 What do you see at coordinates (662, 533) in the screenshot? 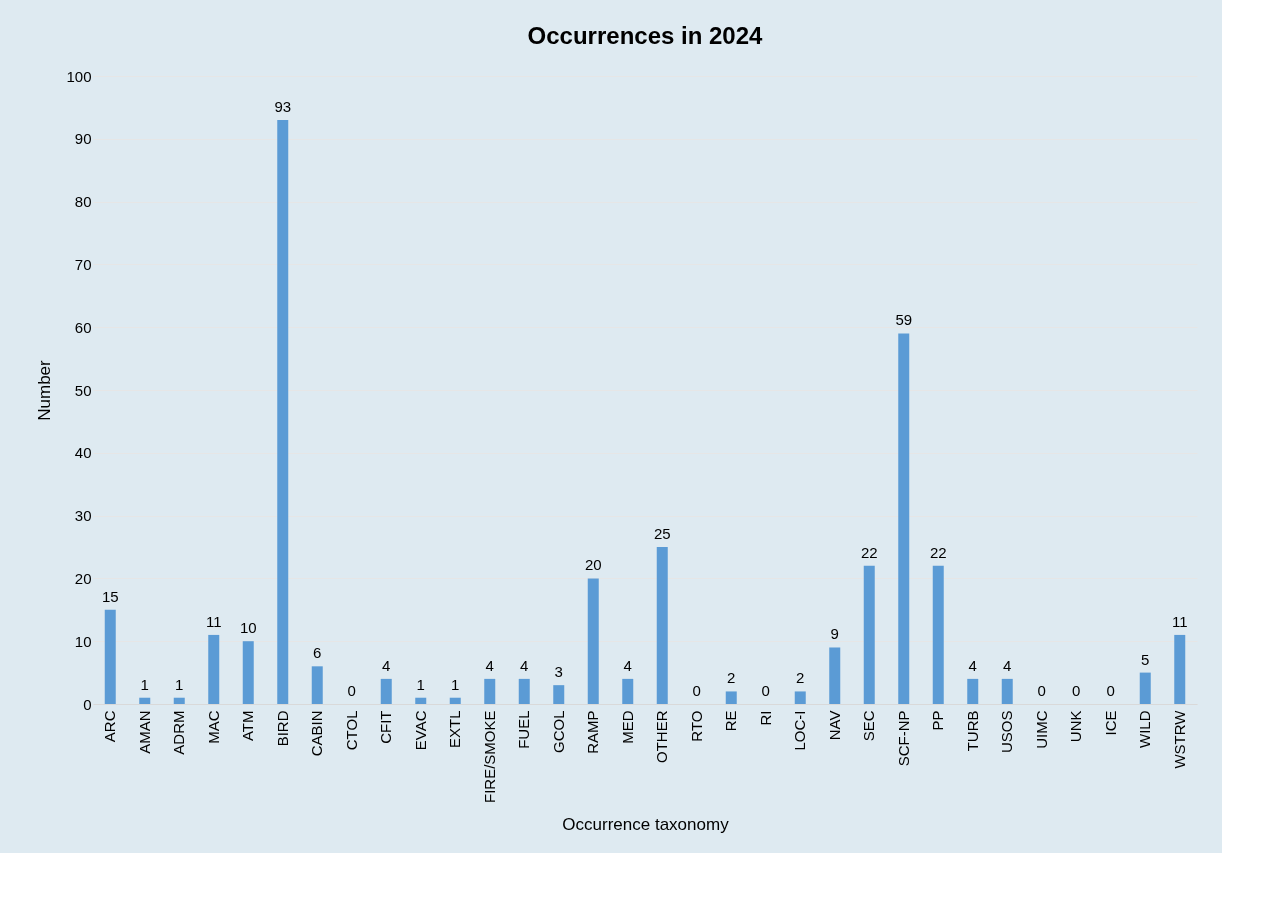
I see `data-label: 25` at bounding box center [662, 533].